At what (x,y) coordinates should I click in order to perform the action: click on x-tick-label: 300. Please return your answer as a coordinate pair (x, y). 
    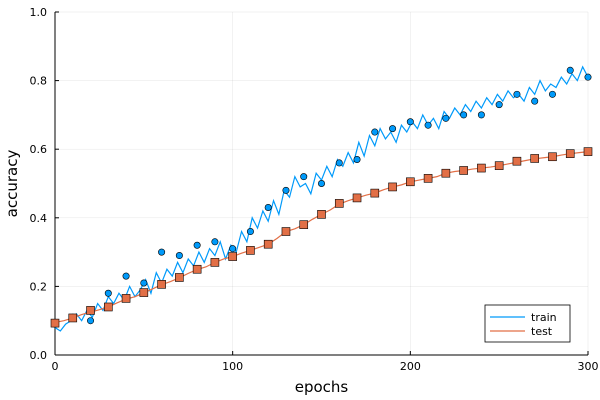
    Looking at the image, I should click on (588, 366).